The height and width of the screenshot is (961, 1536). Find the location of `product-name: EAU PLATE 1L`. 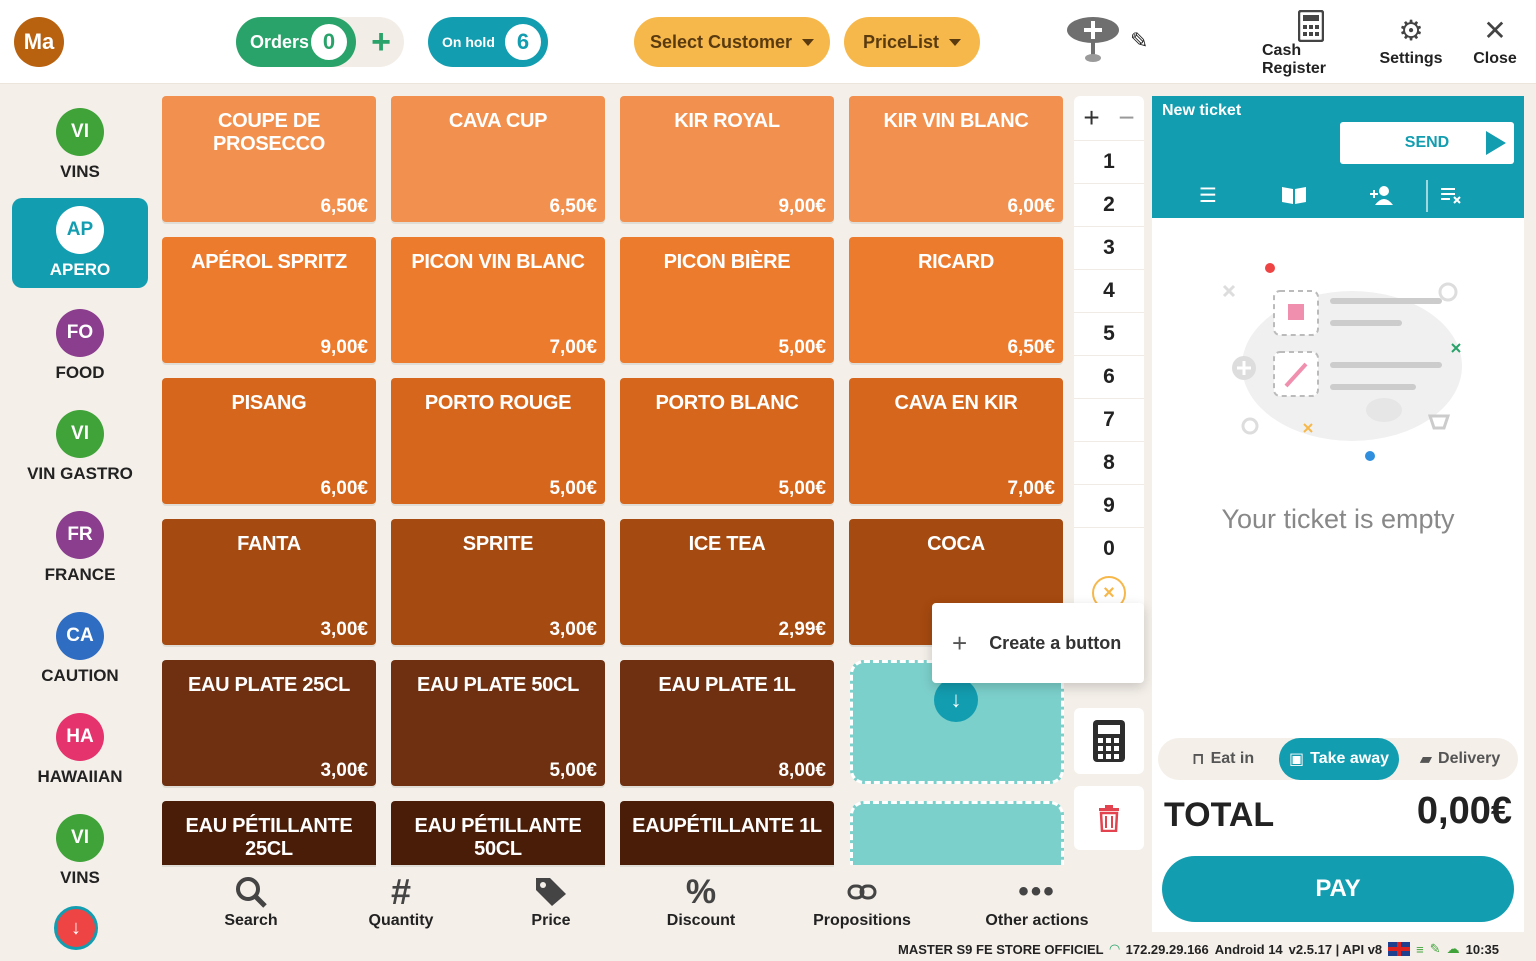

product-name: EAU PLATE 1L is located at coordinates (727, 685).